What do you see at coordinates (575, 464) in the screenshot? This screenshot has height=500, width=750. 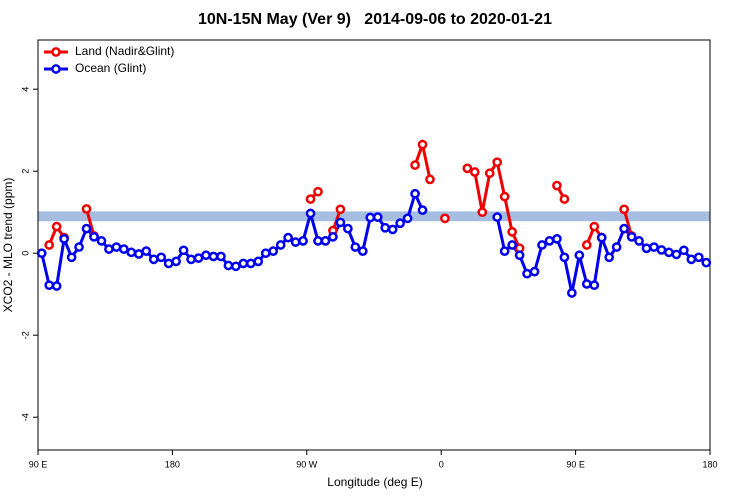 I see `x-tick-label: 90 E` at bounding box center [575, 464].